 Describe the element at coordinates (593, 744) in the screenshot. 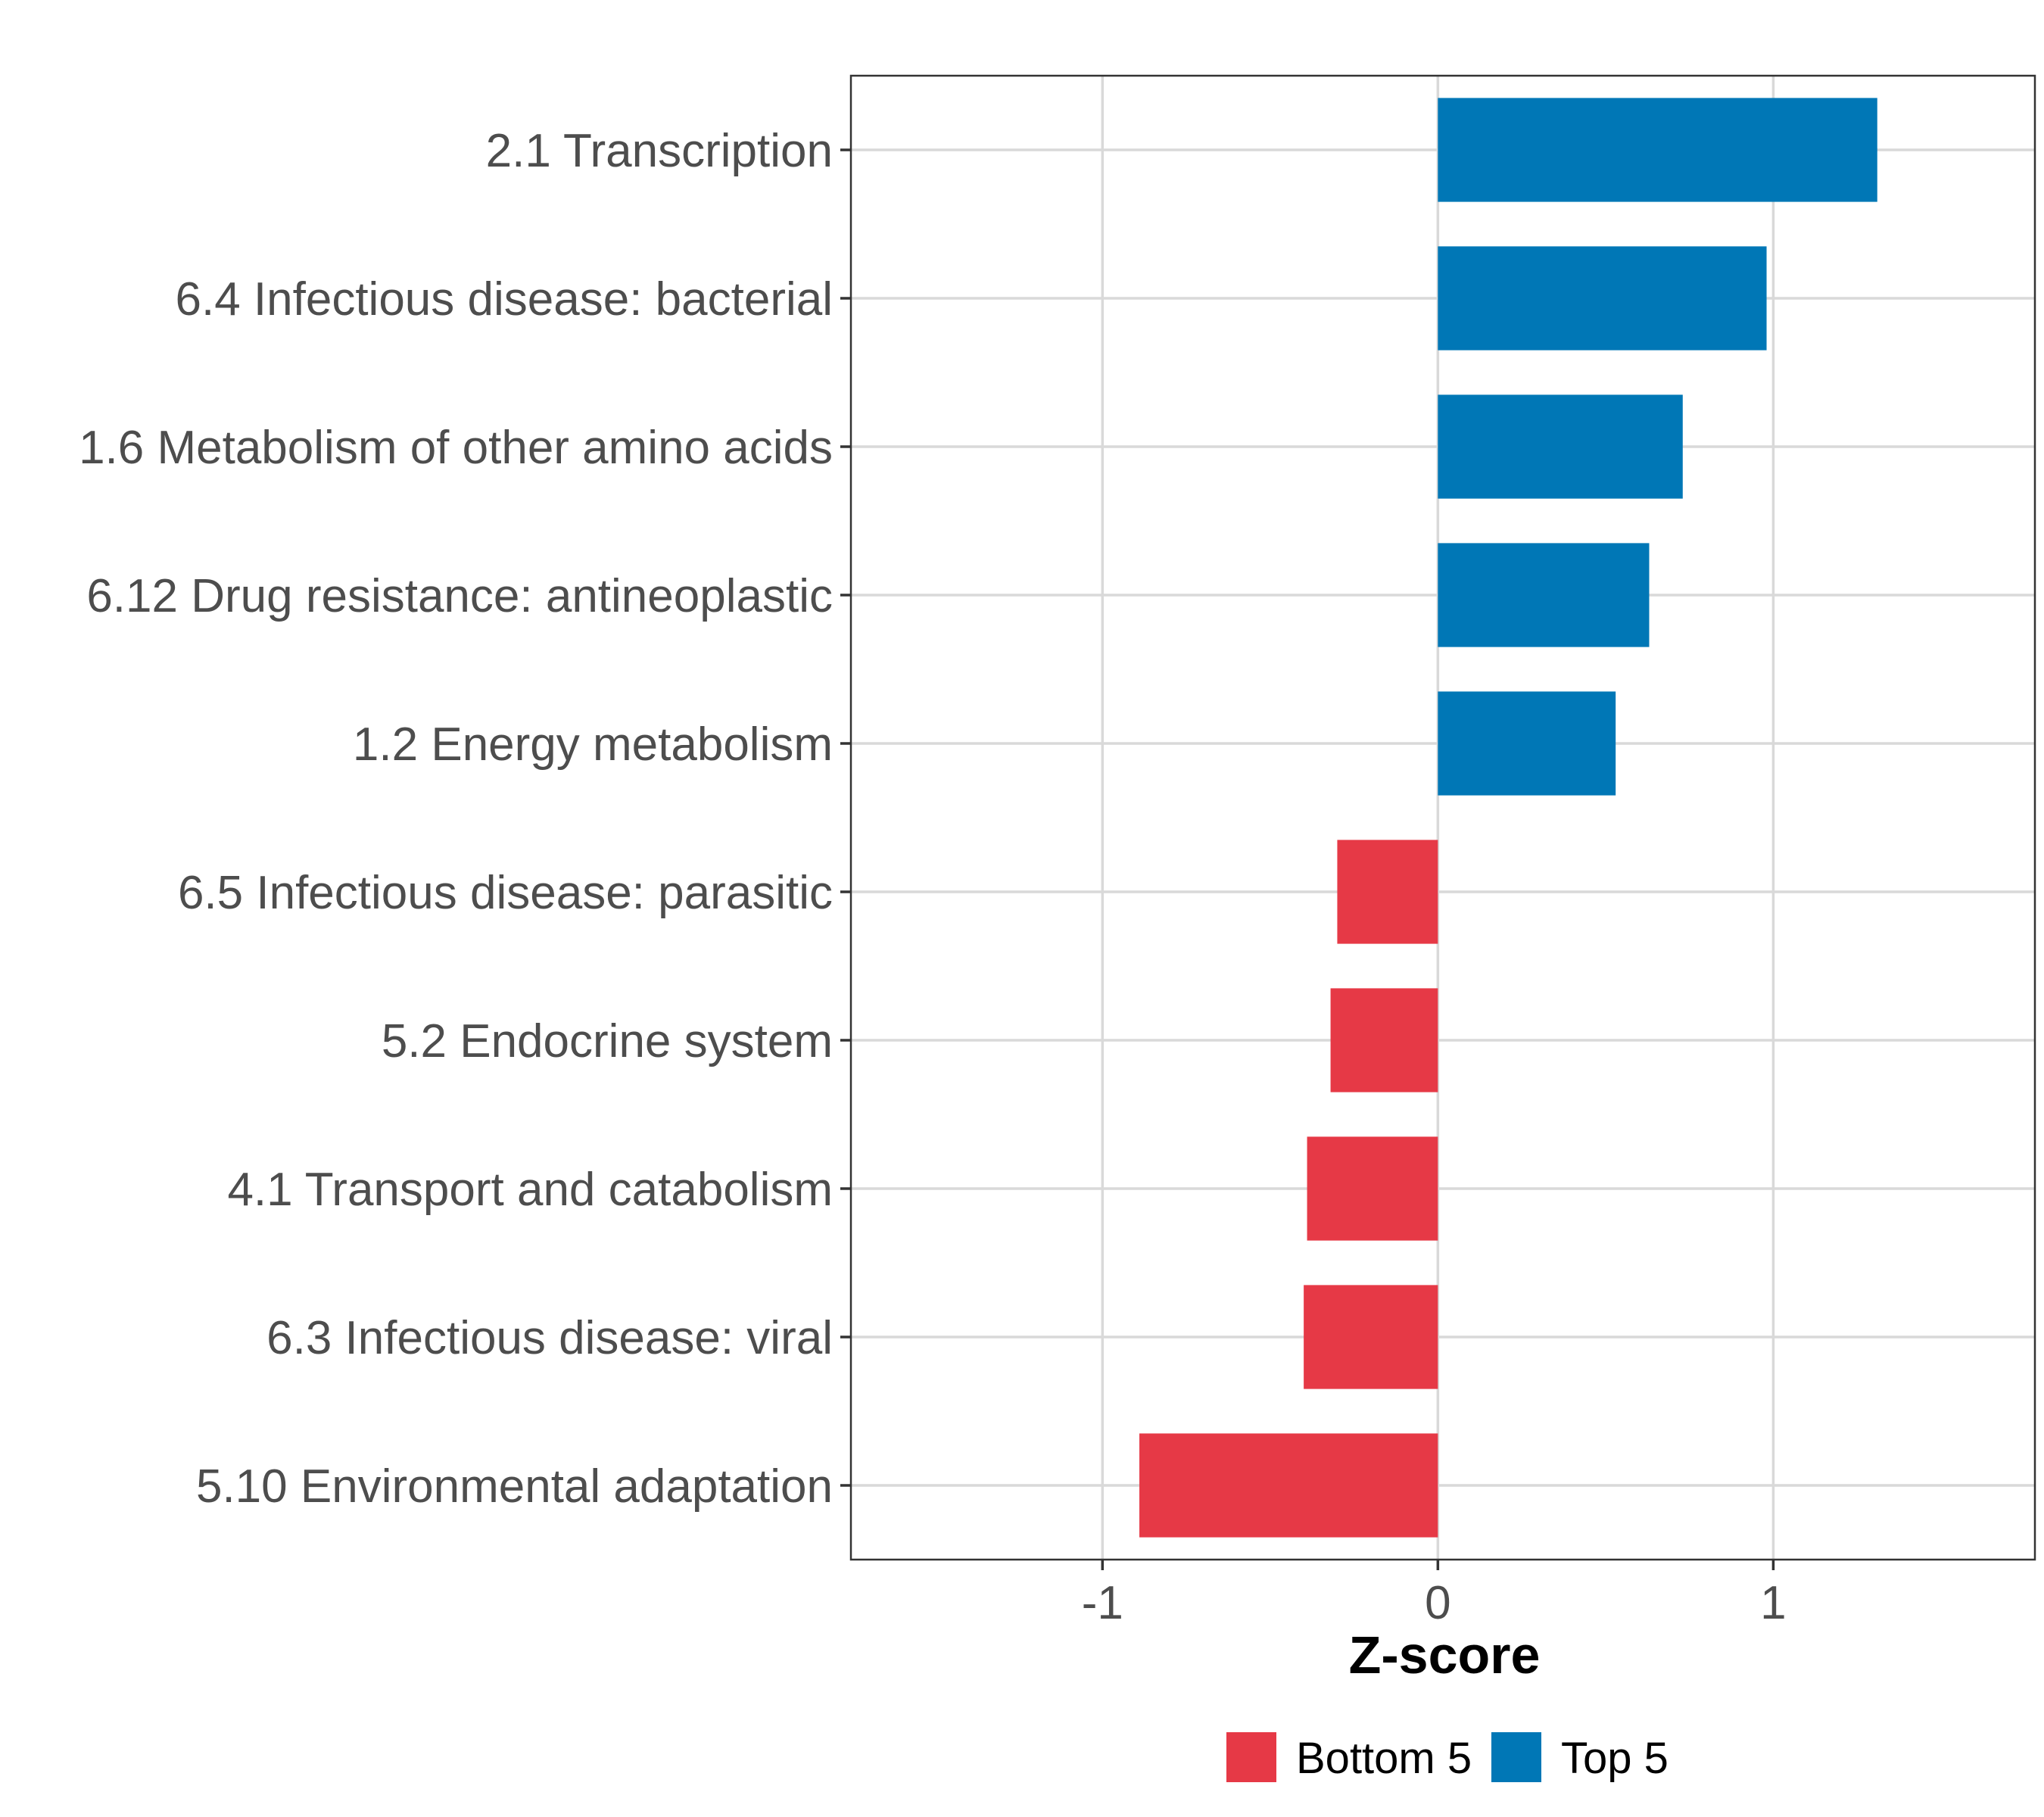

I see `y-tick-label: 1.2 Energy metabolism` at that location.